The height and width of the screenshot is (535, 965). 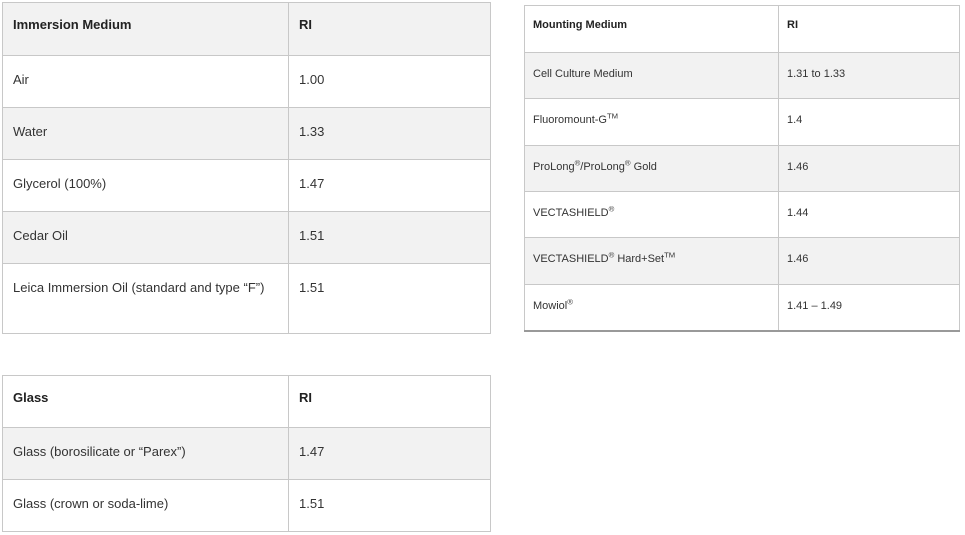 I want to click on medium-name-cell: Fluoromount-GTM, so click(x=651, y=122).